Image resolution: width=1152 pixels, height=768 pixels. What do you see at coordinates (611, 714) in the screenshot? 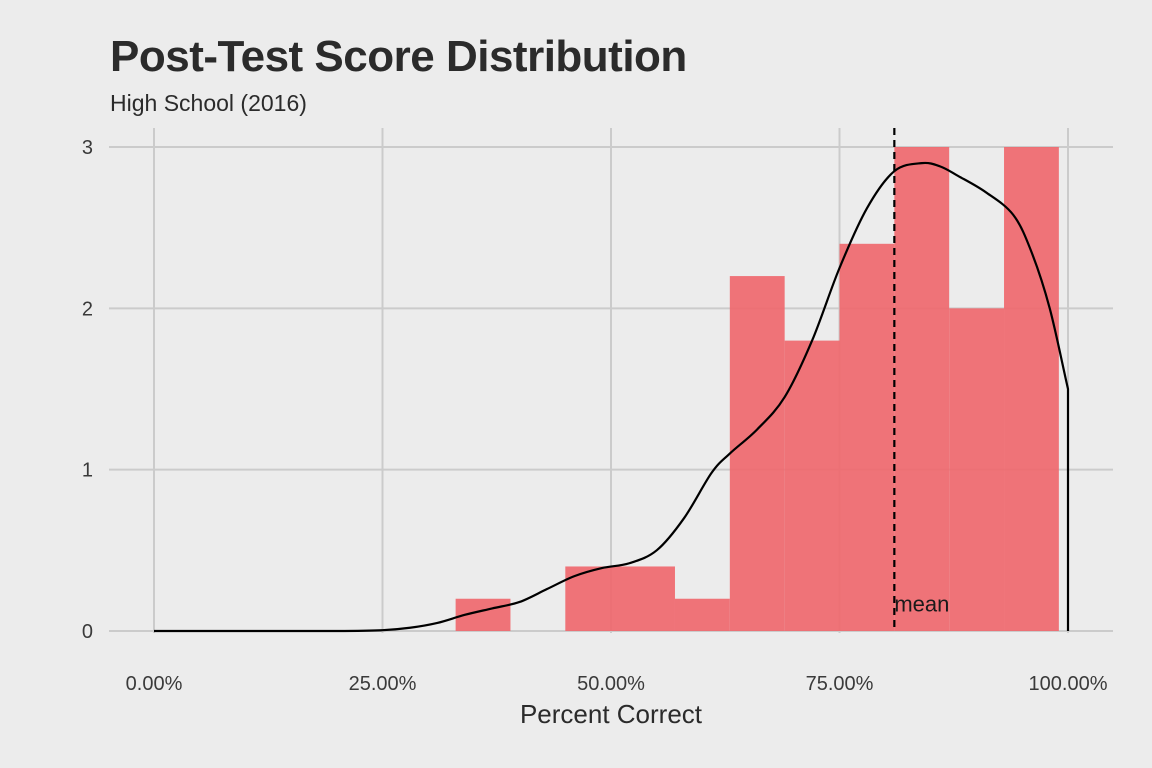
I see `x-axis-title: Percent Correct` at bounding box center [611, 714].